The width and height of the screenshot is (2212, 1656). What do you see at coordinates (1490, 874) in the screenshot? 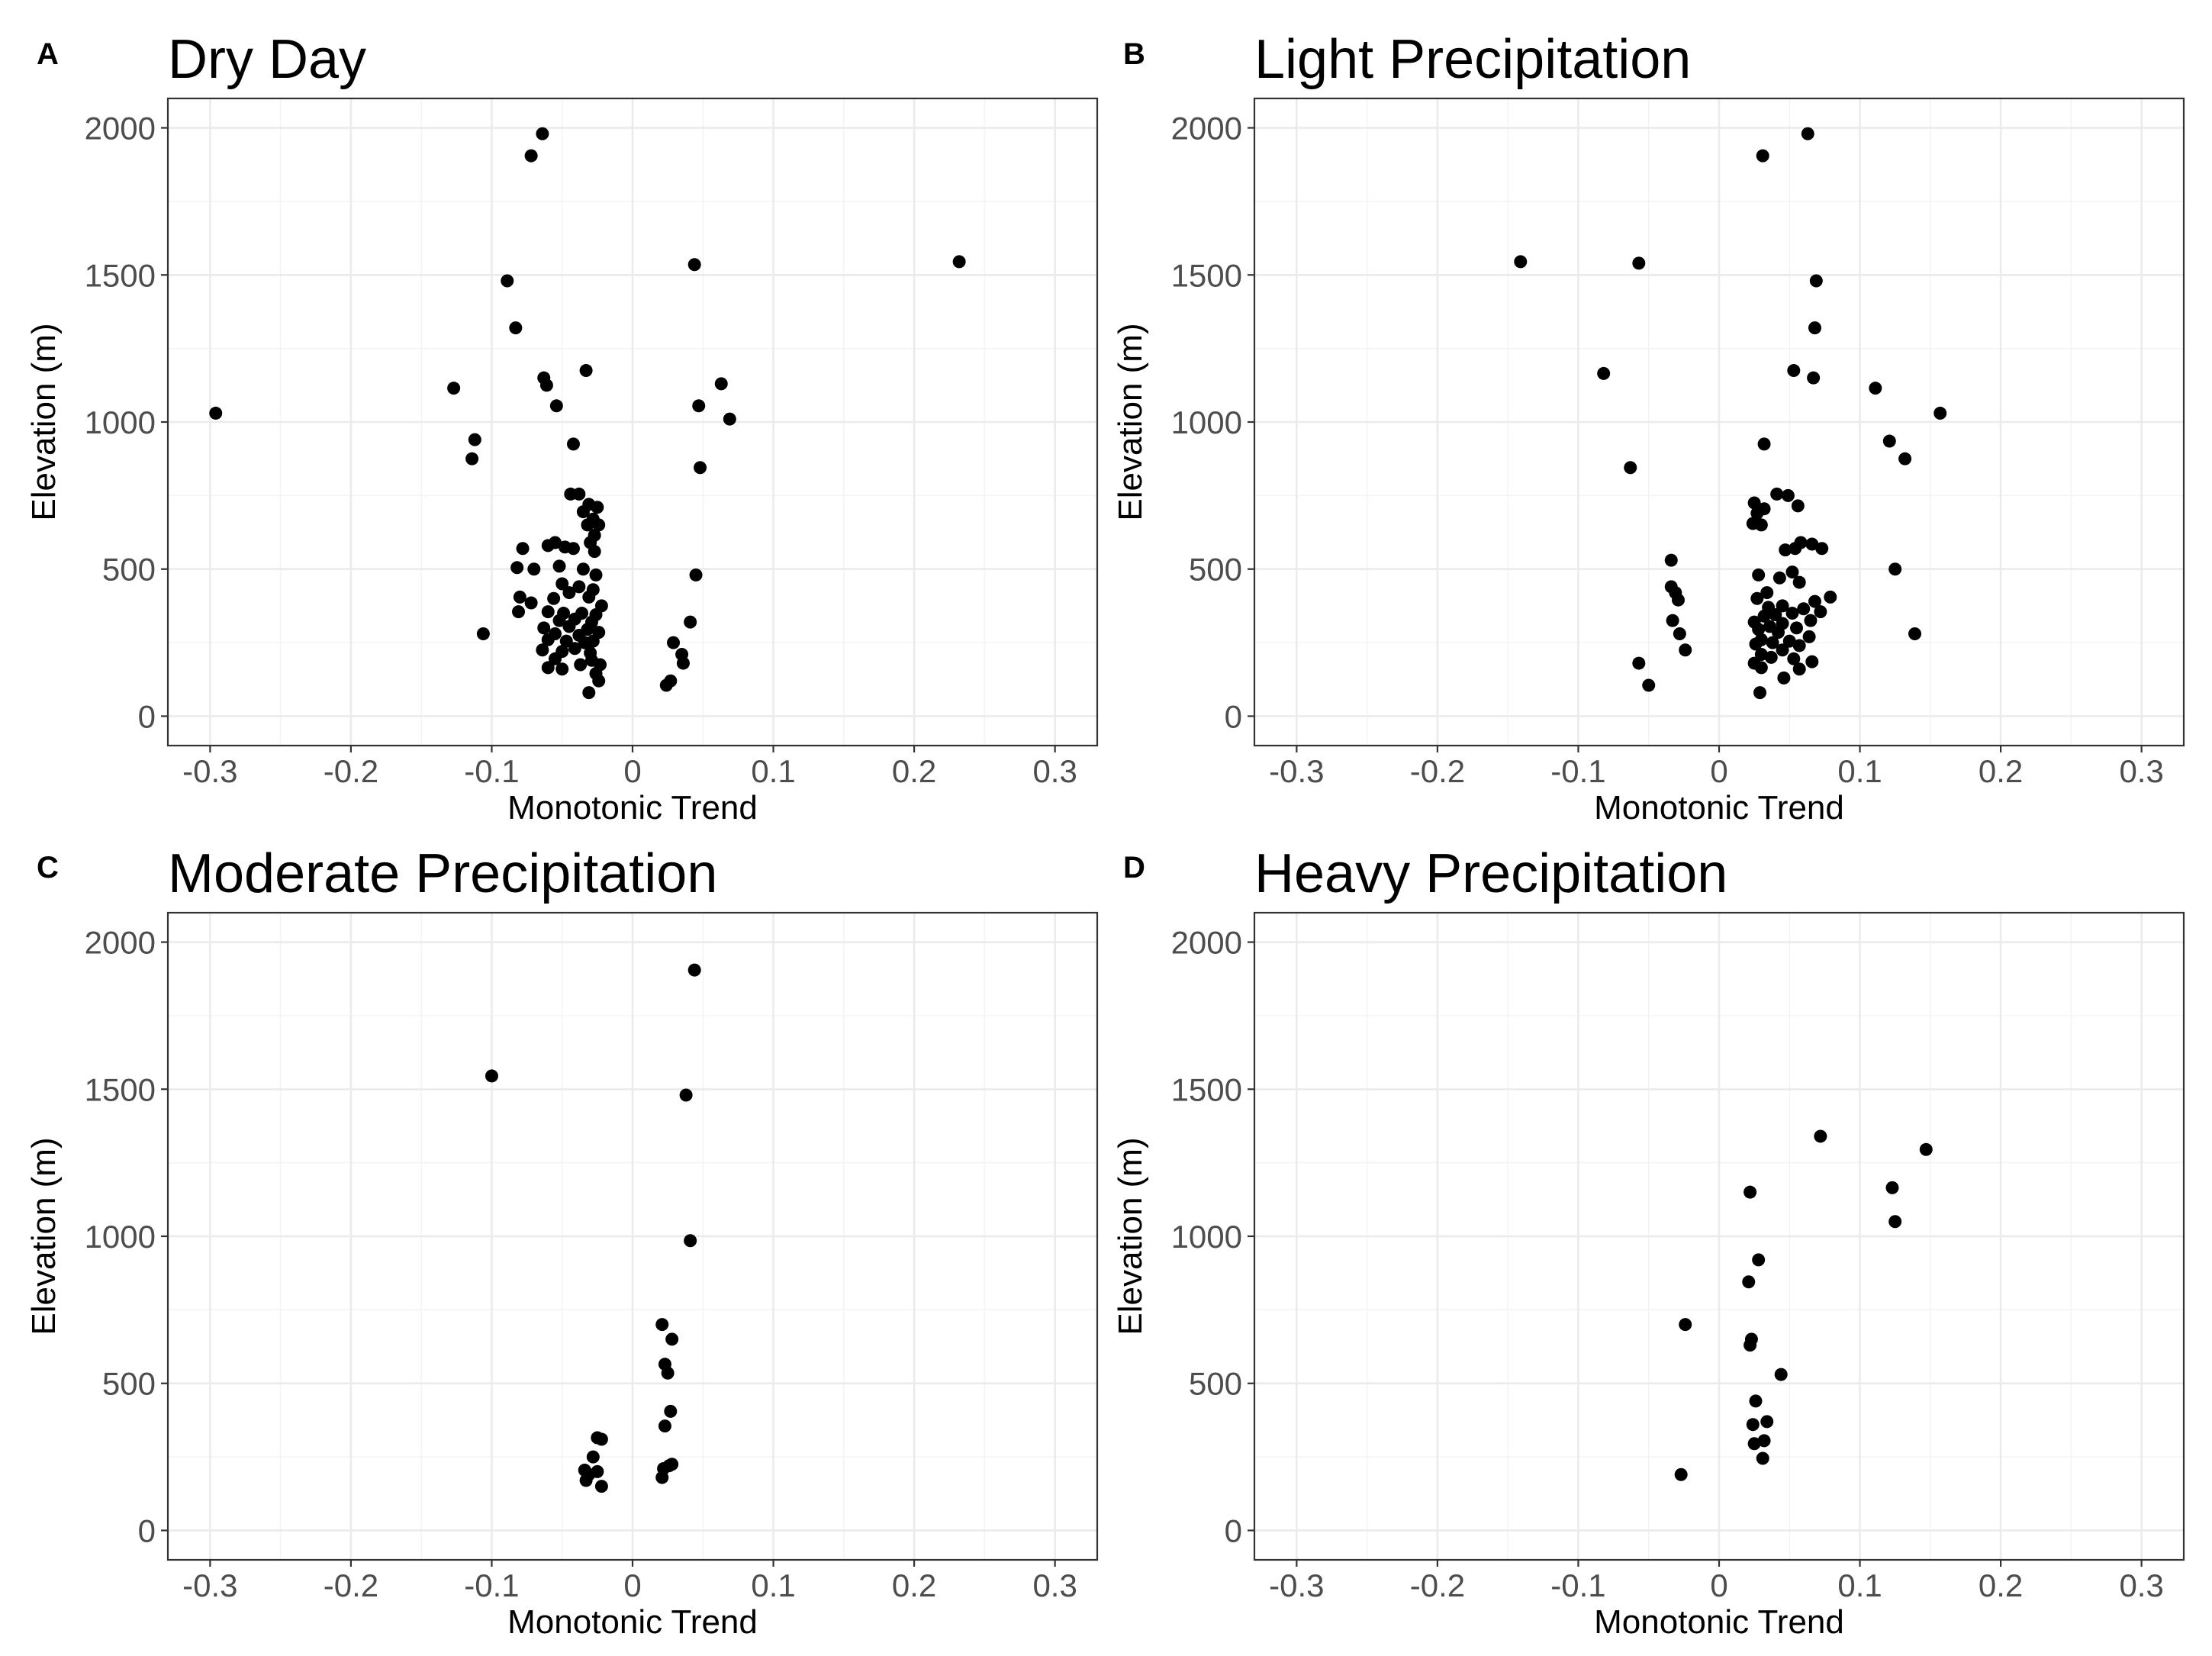
I see `panel-title: Heavy Precipitation` at bounding box center [1490, 874].